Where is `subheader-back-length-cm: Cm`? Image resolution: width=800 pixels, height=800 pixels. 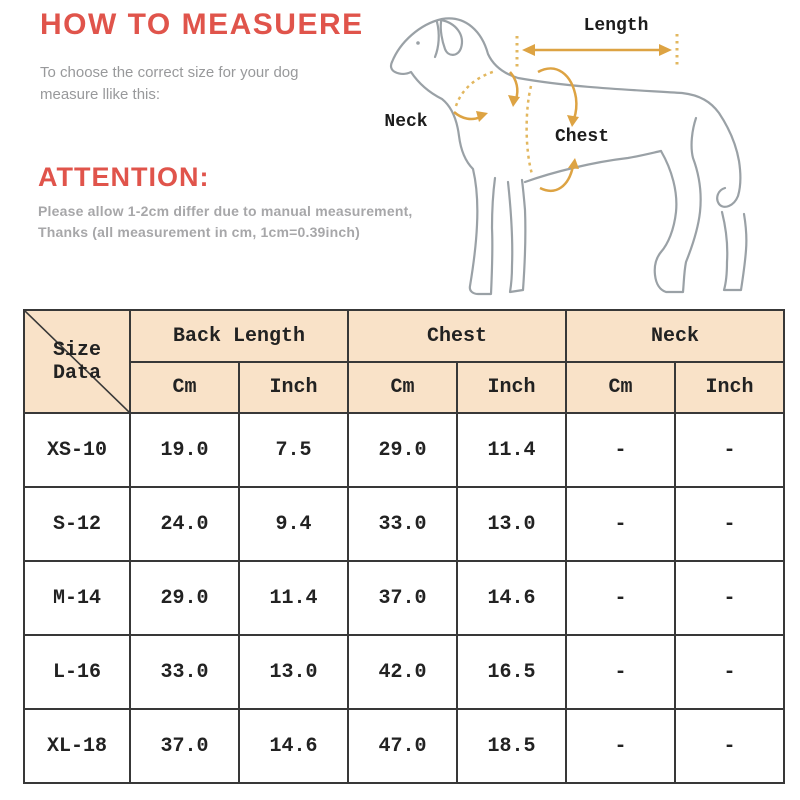
subheader-back-length-cm: Cm is located at coordinates (184, 387).